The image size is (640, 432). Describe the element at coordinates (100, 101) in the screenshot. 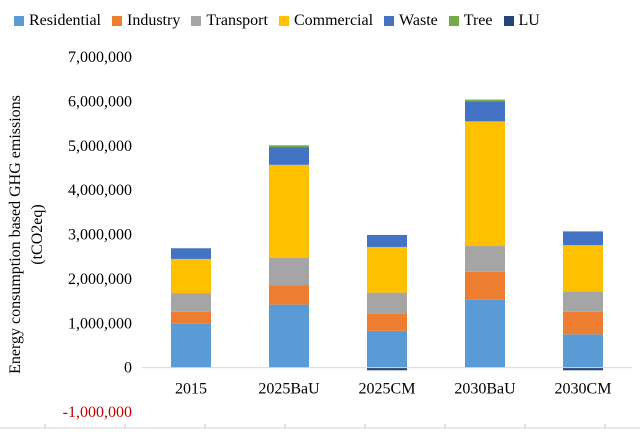

I see `y-tick-label: 6,000,000` at that location.